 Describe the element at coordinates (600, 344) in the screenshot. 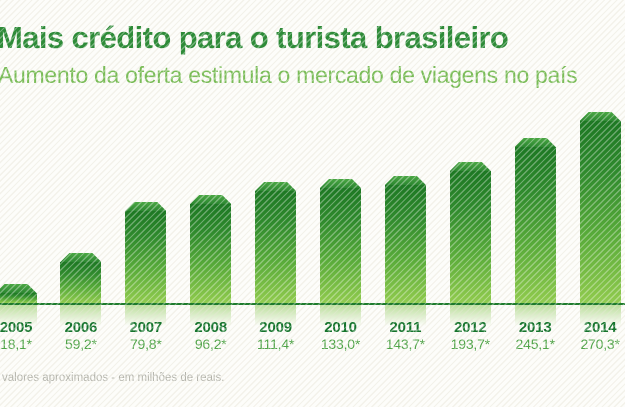

I see `value-label-2014: 270,3*` at that location.